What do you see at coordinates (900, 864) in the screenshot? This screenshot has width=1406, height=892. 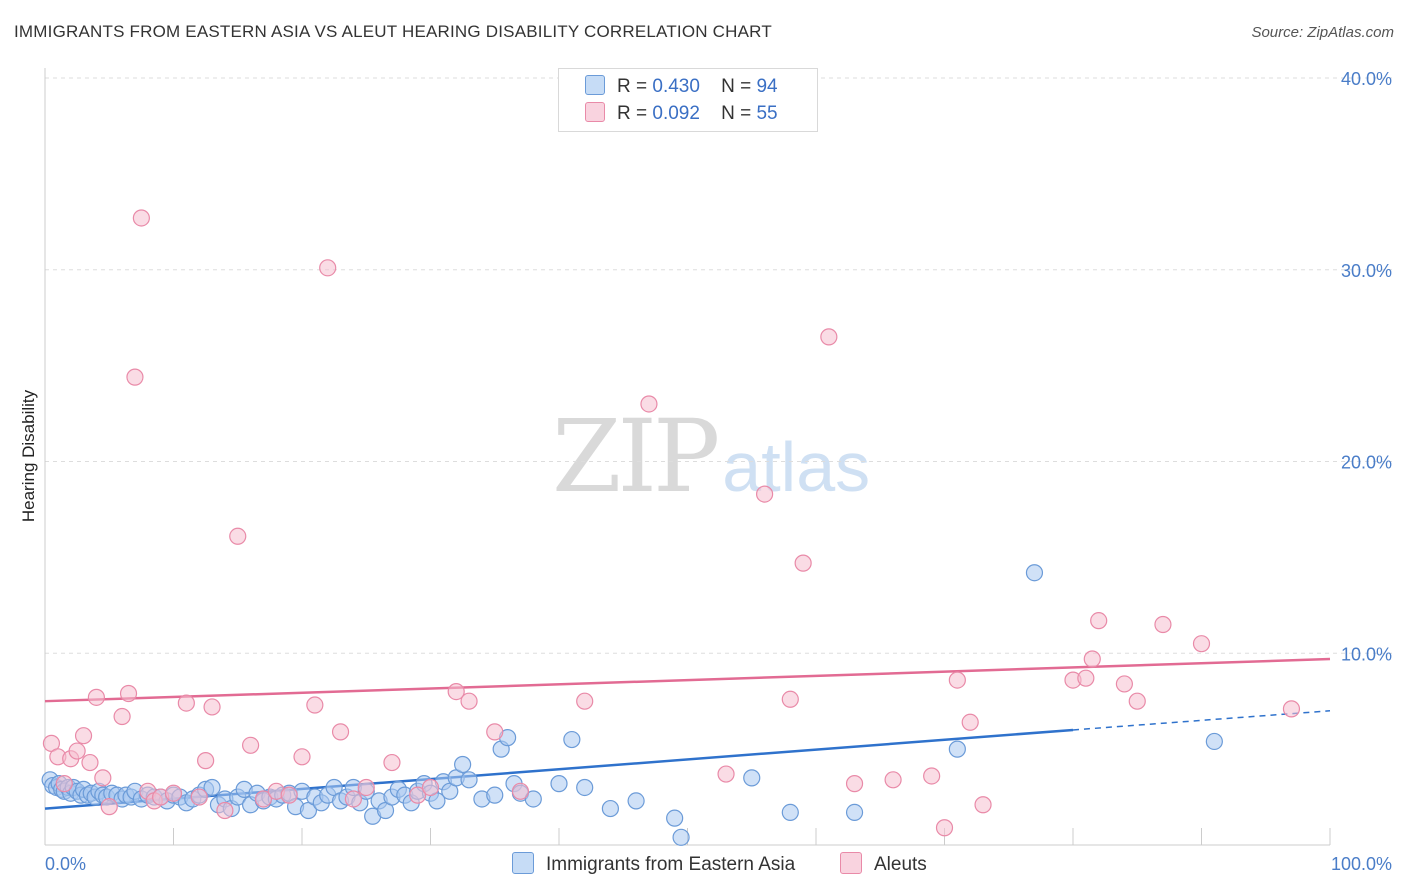 I see `bottom-legend-label-2: Aleuts` at bounding box center [900, 864].